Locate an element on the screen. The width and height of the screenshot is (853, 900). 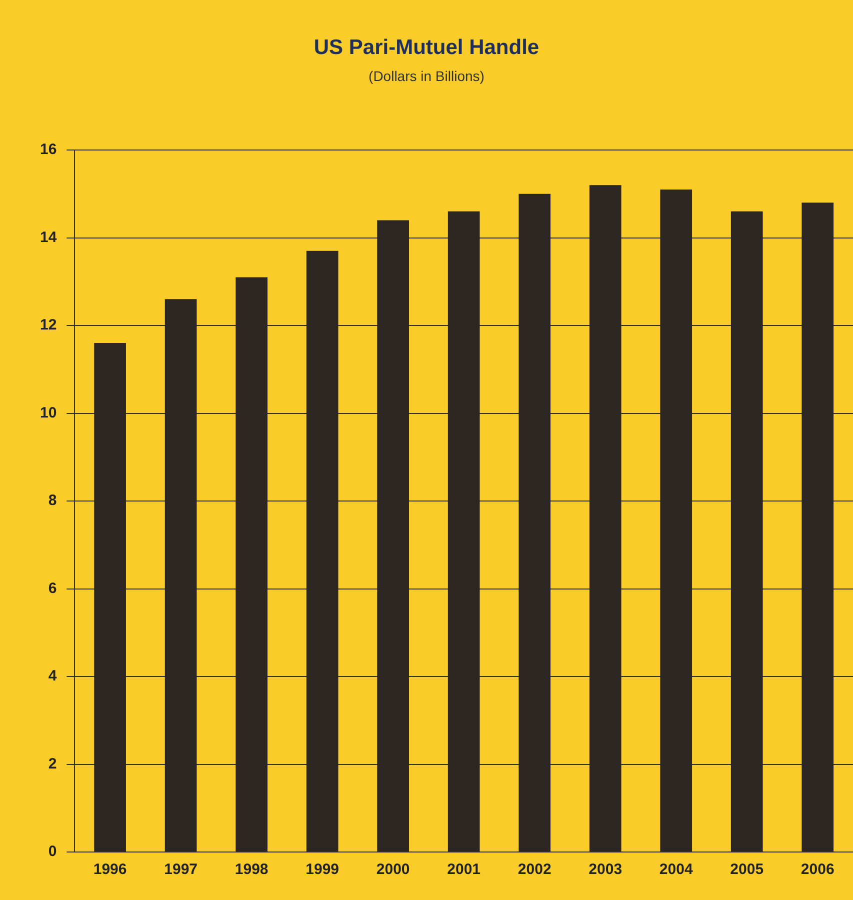
y-tick-label: 0 is located at coordinates (52, 851).